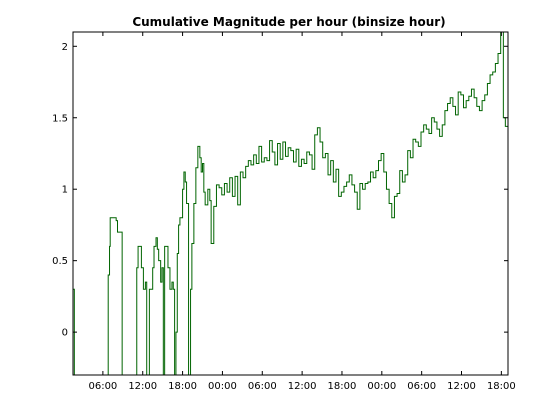  I want to click on x-tick-label-1: 12:00, so click(142, 386).